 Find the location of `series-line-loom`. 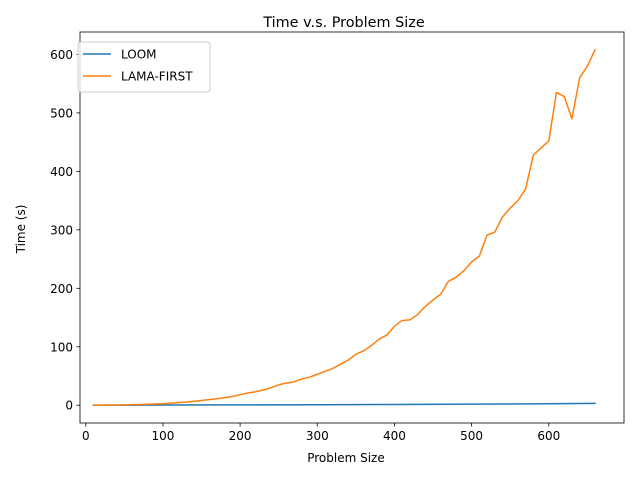

series-line-loom is located at coordinates (344, 404).